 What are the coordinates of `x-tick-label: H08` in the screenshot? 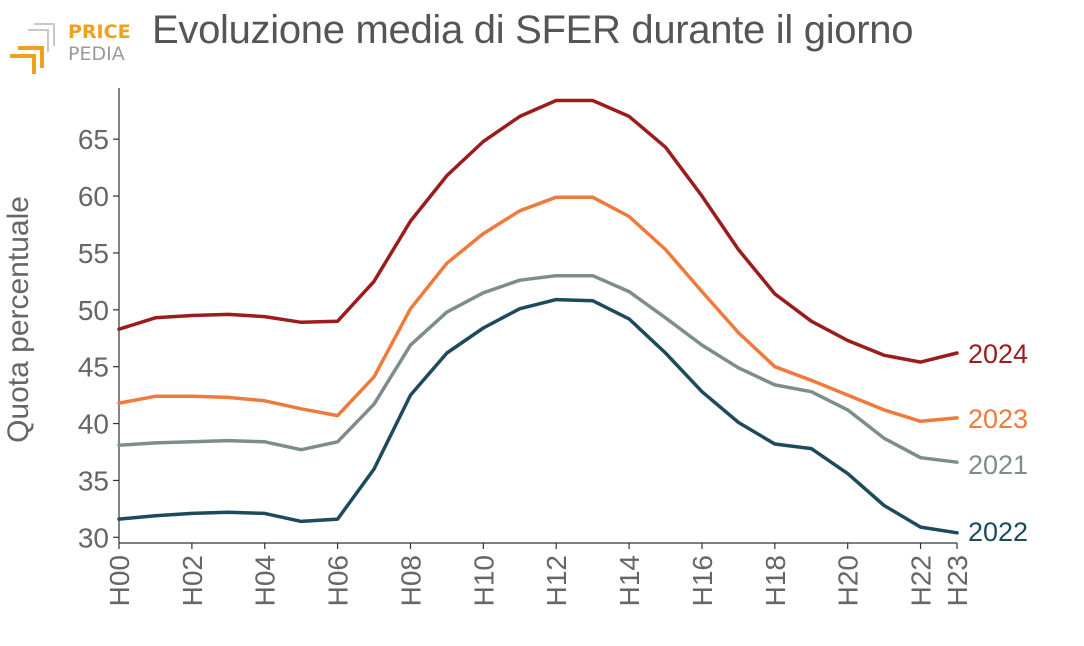 It's located at (410, 580).